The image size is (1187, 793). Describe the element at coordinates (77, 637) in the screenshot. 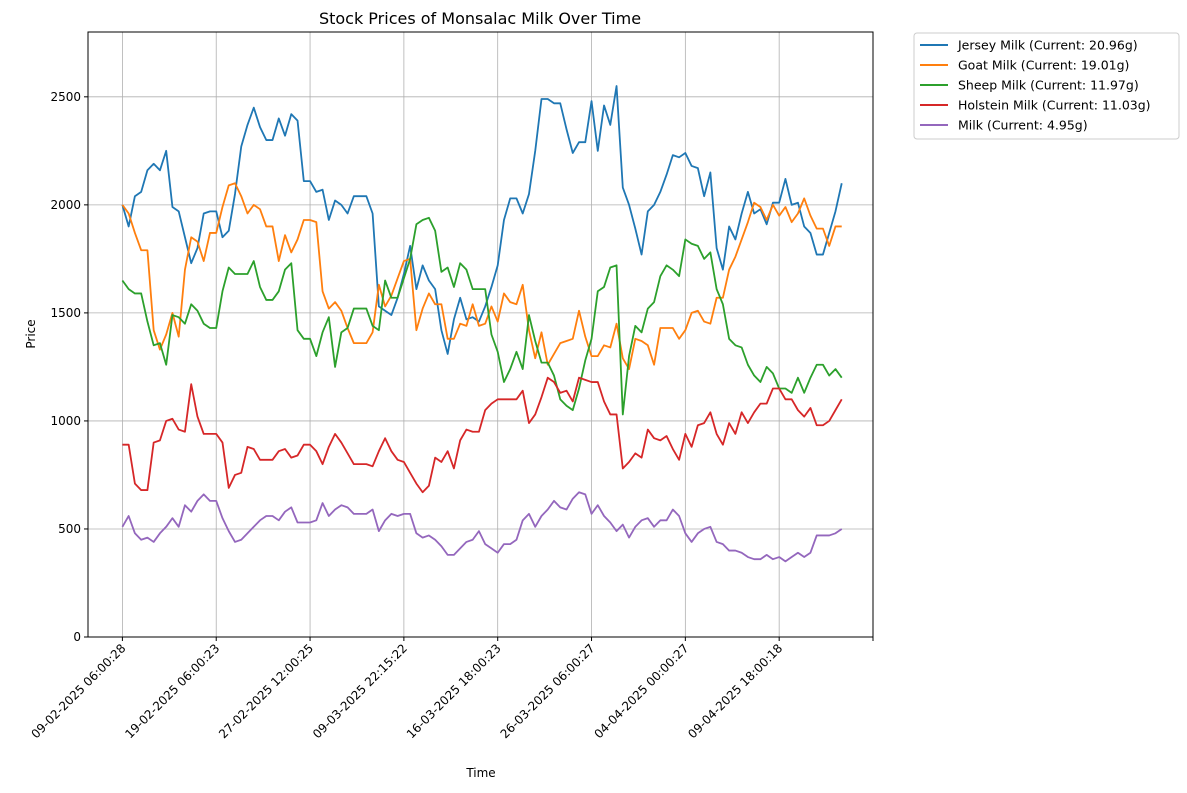

I see `y-tick-label: 0` at that location.